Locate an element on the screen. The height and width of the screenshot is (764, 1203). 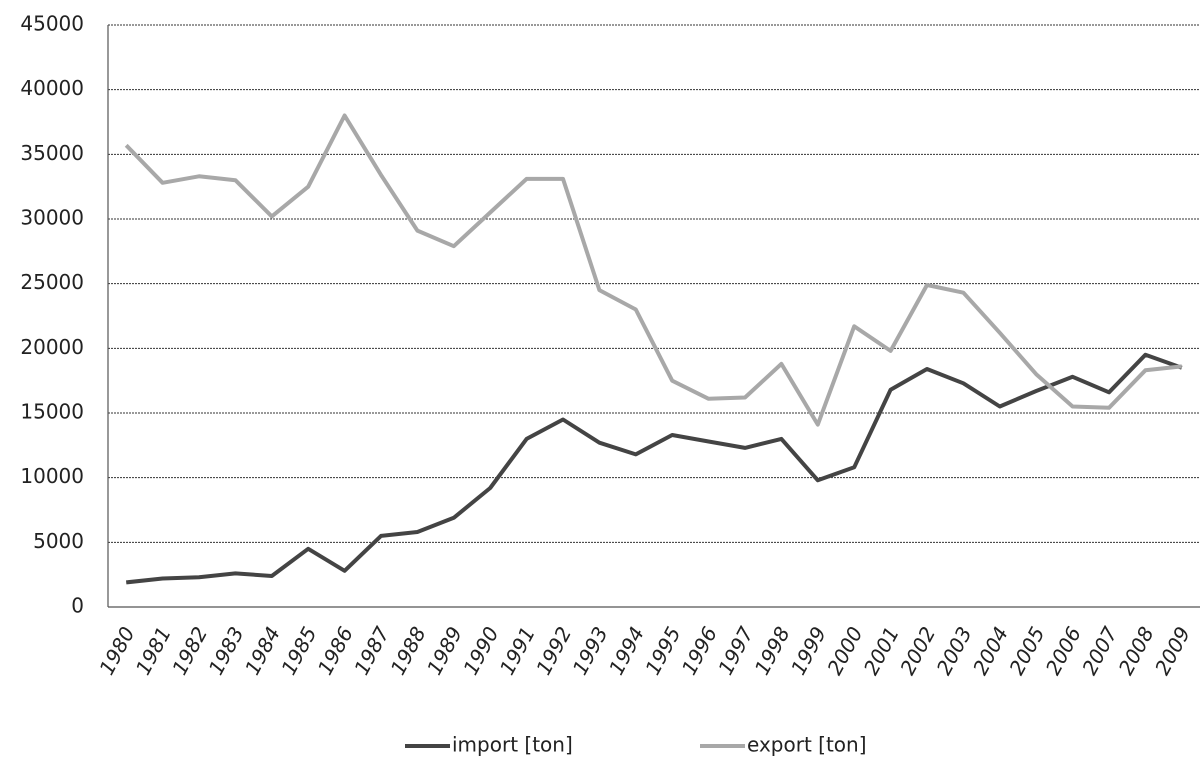
x-tick-label: 1980 is located at coordinates (116, 651).